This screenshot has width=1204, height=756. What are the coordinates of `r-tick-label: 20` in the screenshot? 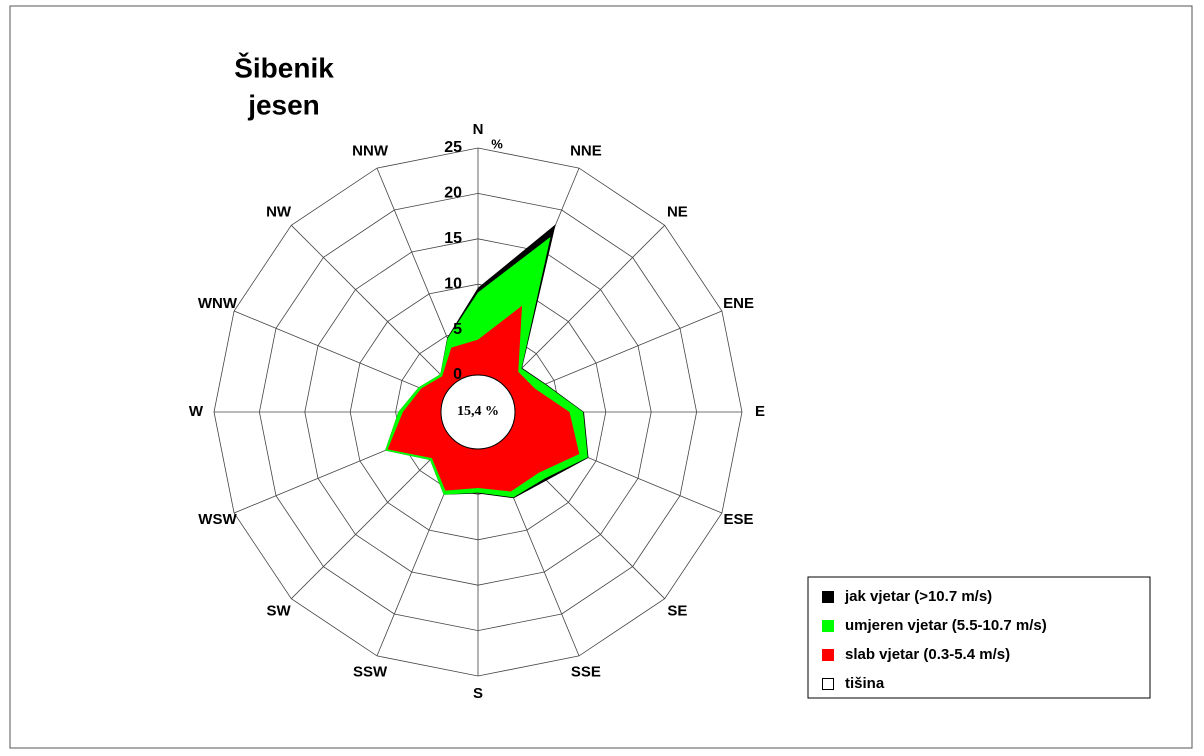 It's located at (453, 193).